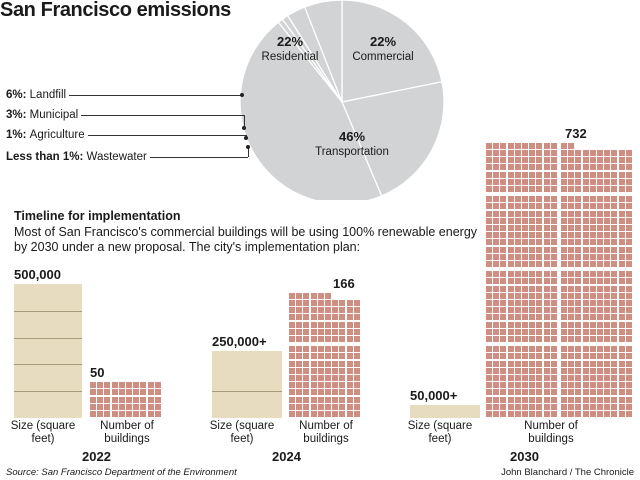  I want to click on year-label-2030: 2030, so click(524, 456).